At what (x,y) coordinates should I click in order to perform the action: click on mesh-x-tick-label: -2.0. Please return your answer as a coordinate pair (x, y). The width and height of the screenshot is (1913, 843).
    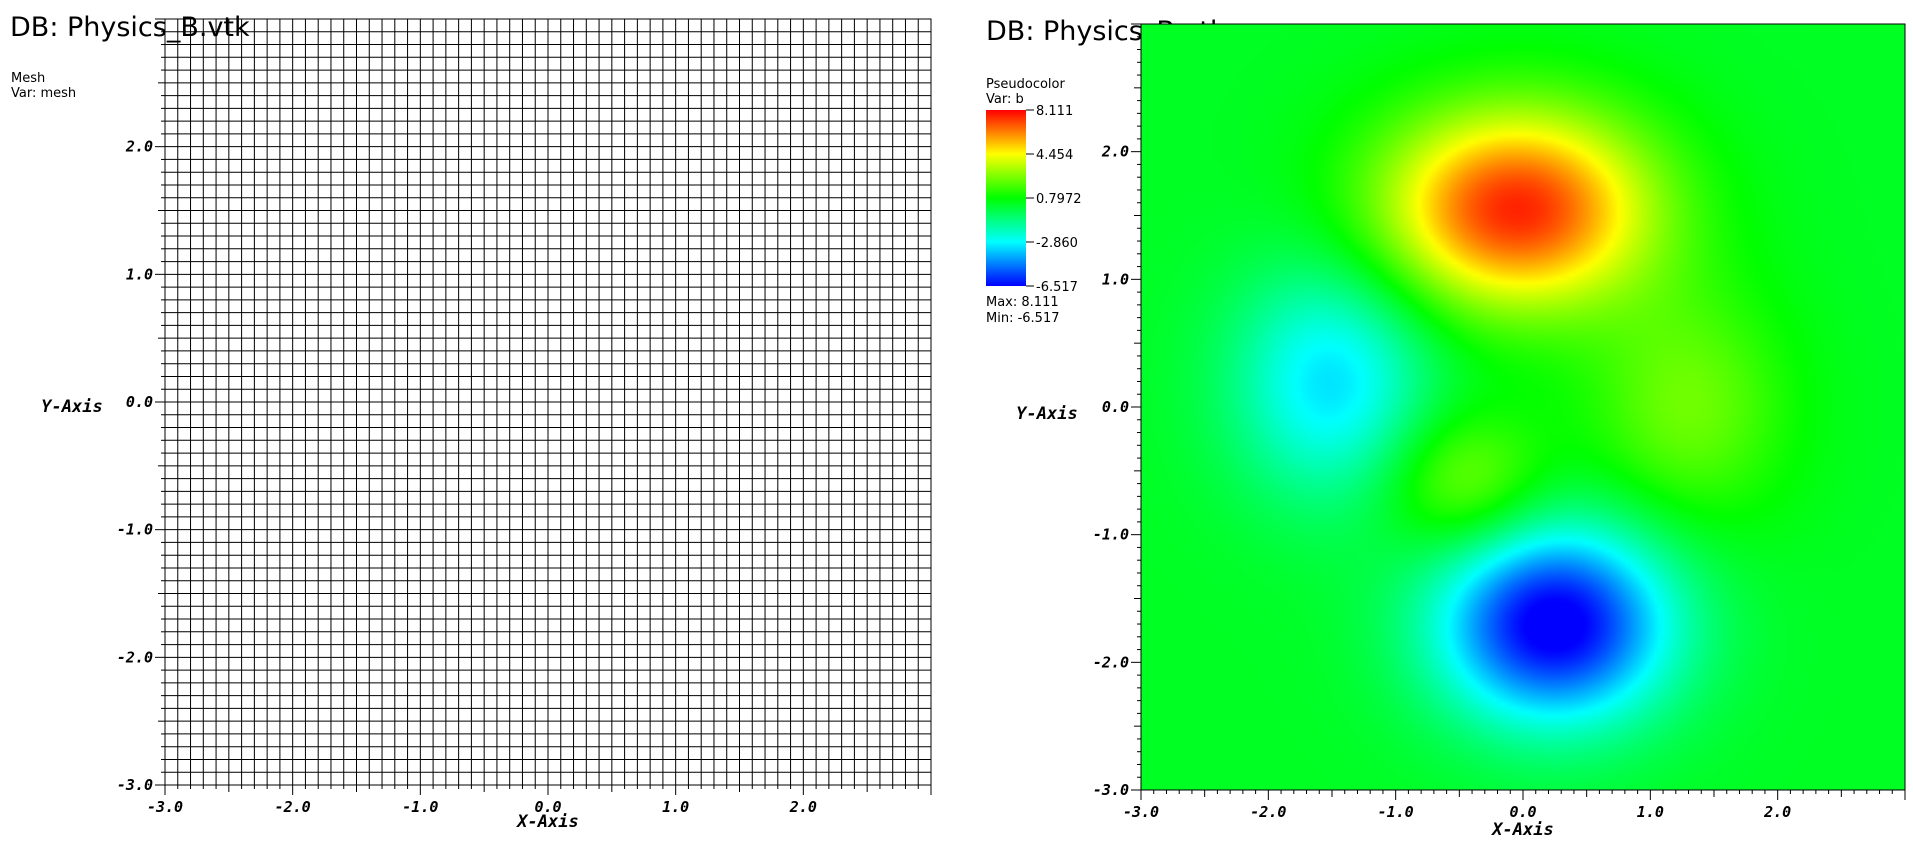
    Looking at the image, I should click on (293, 807).